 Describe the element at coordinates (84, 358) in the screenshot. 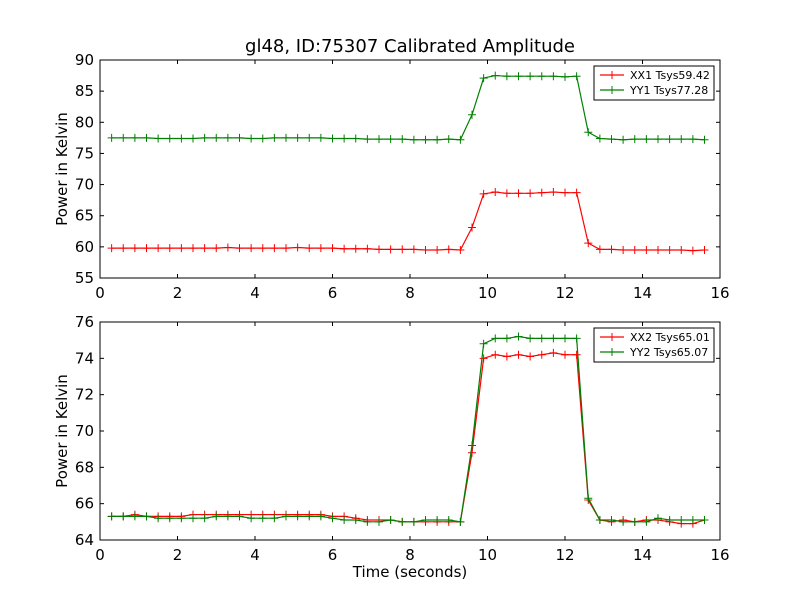

I see `y-tick-label: 74` at that location.